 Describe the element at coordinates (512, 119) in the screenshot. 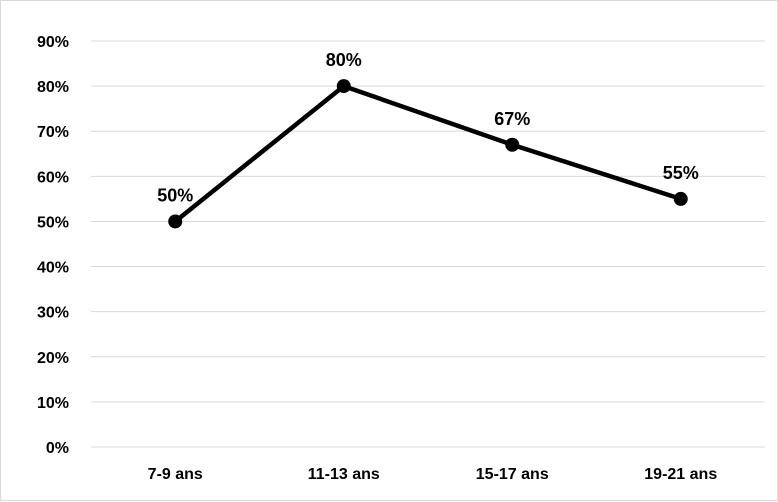

I see `data-label: 67%` at that location.